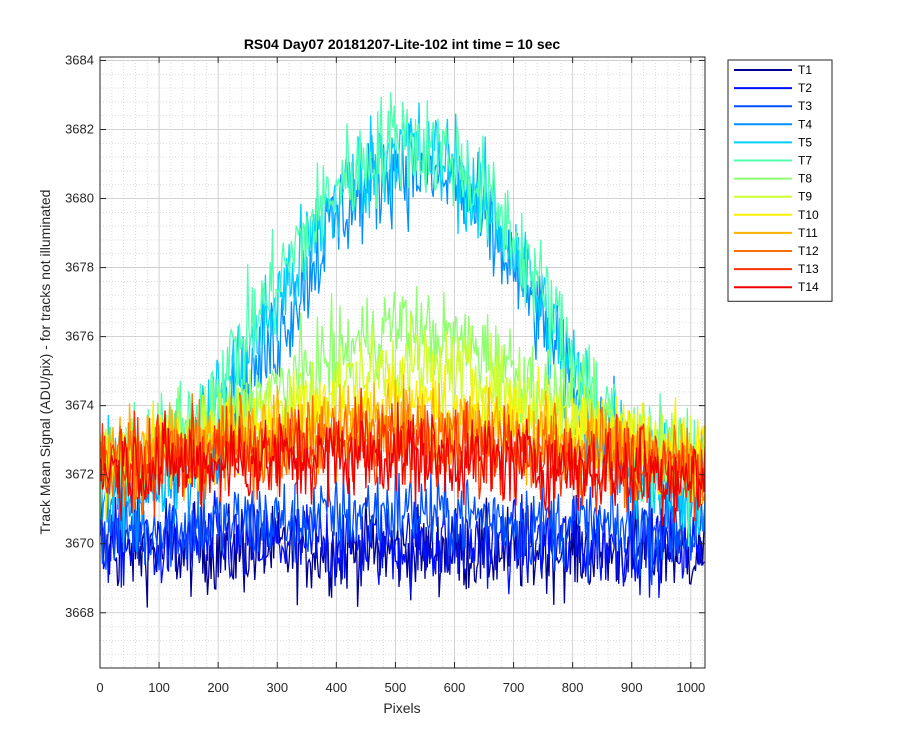 The height and width of the screenshot is (750, 900). What do you see at coordinates (808, 251) in the screenshot?
I see `legend-label-t12: T12` at bounding box center [808, 251].